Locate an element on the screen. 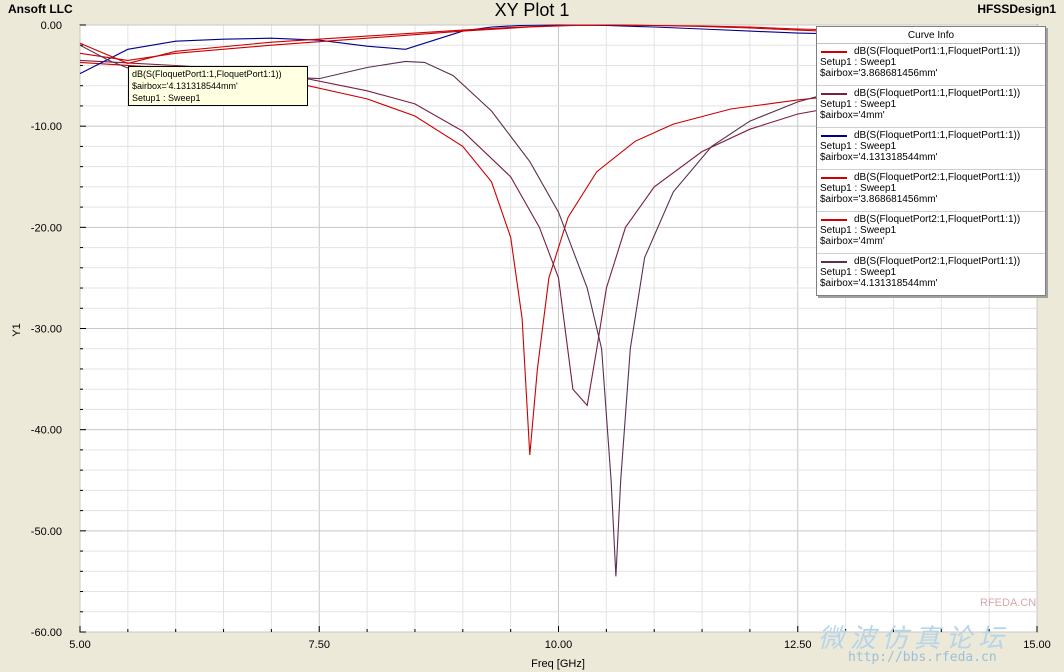 The image size is (1064, 672). y-tick-label: -60.00 is located at coordinates (46, 633).